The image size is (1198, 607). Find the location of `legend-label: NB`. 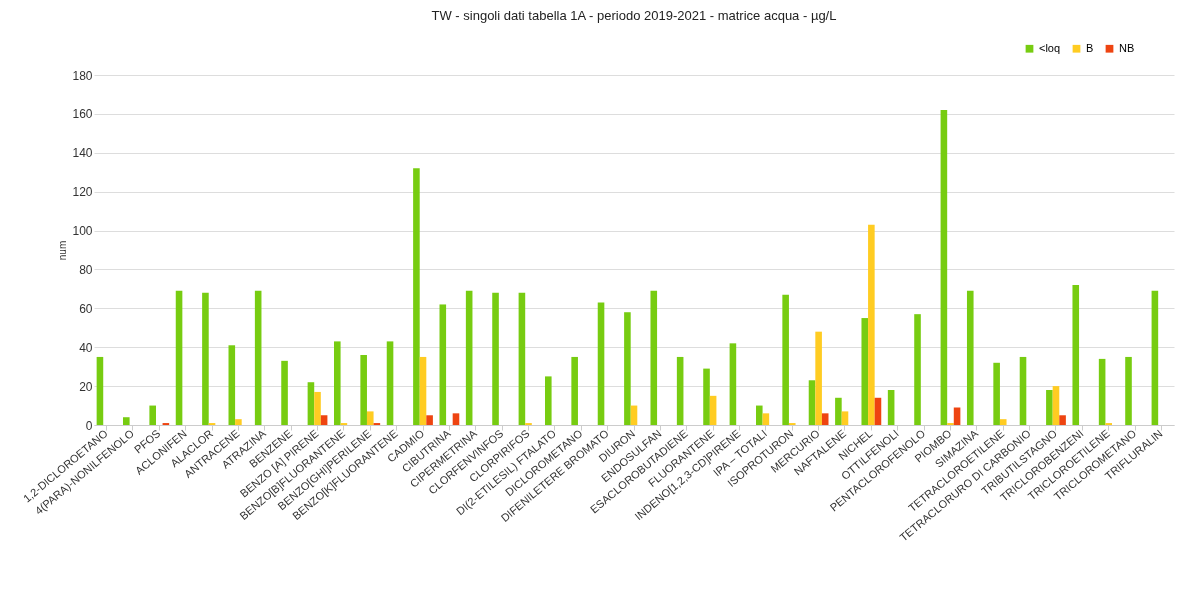

legend-label: NB is located at coordinates (1127, 47).